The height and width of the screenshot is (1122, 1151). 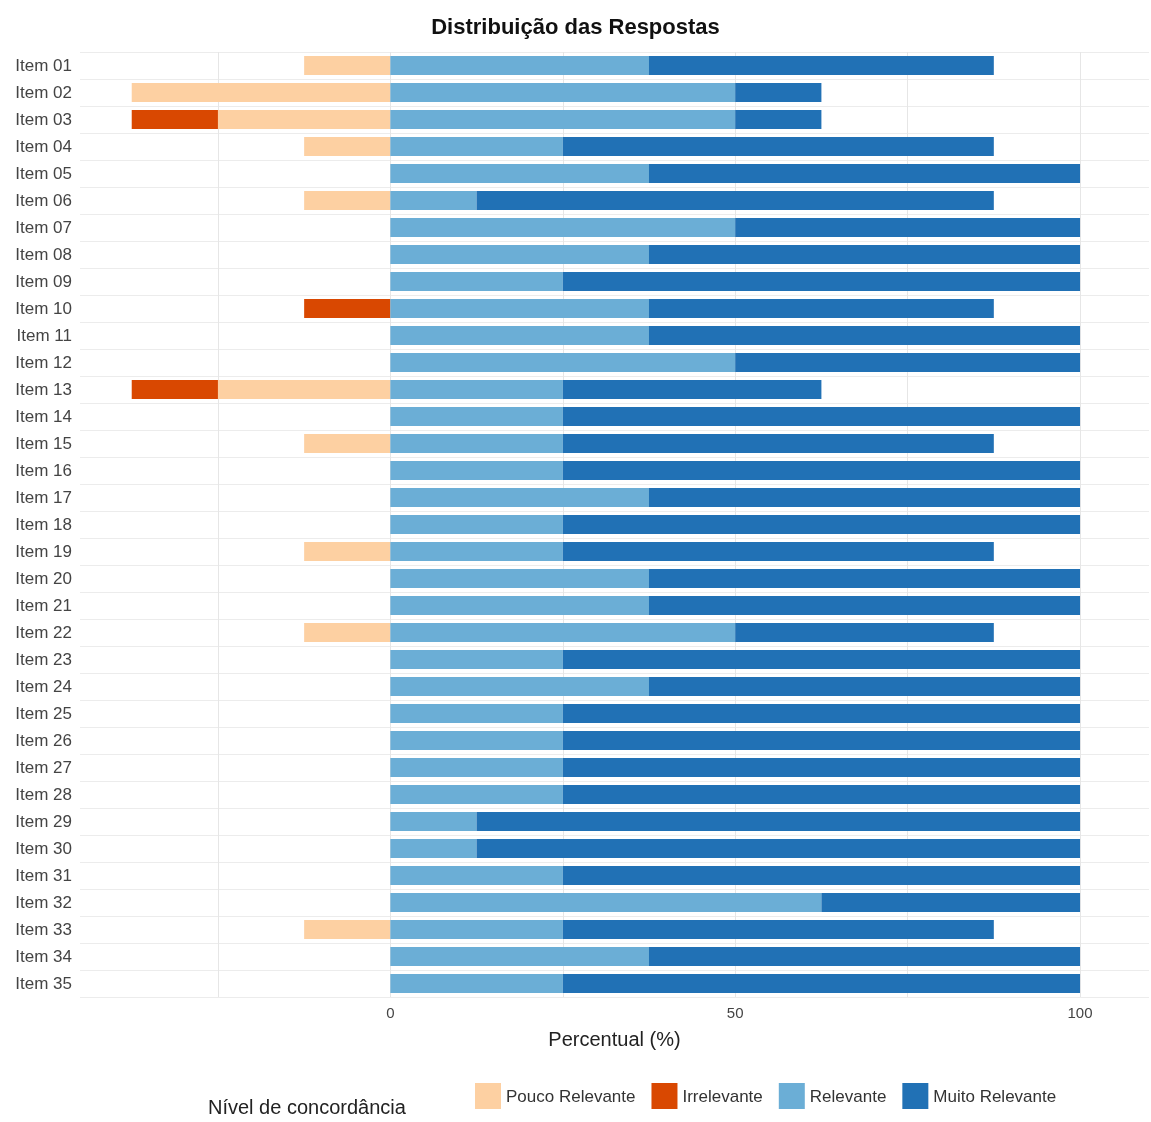 What do you see at coordinates (43, 227) in the screenshot?
I see `y-tick-label: Item 07` at bounding box center [43, 227].